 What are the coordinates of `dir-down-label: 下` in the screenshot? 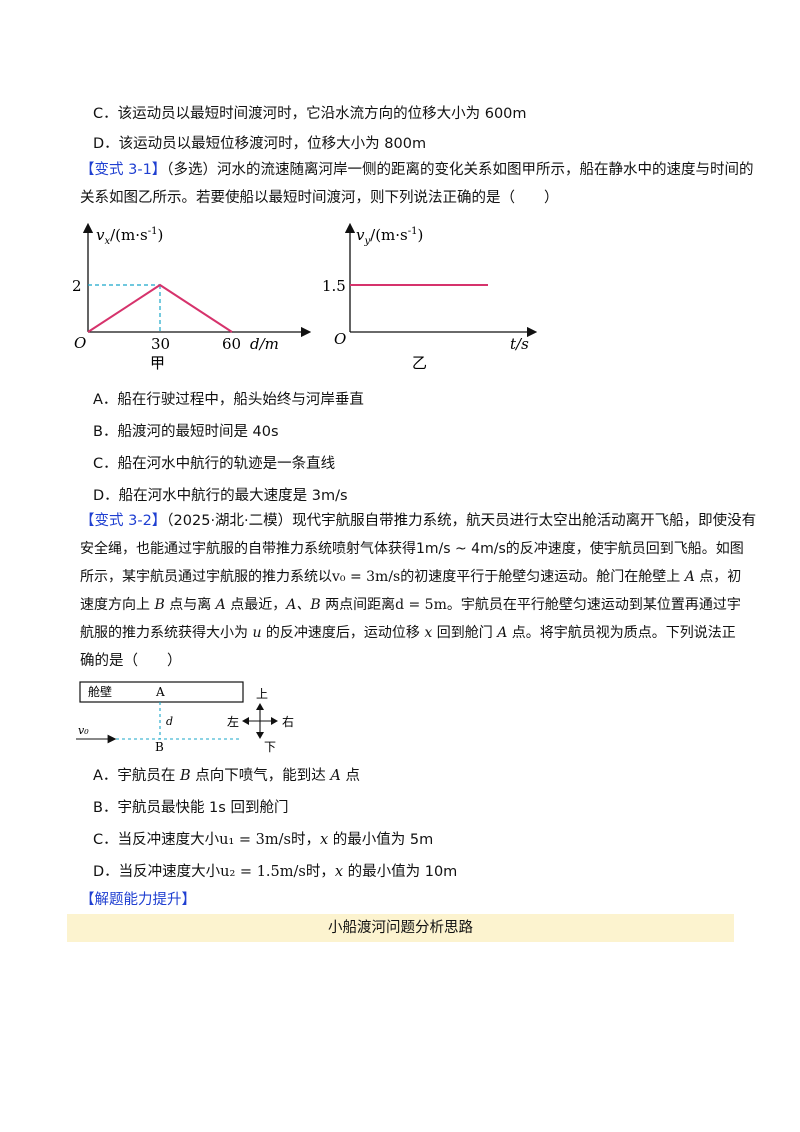 It's located at (270, 747).